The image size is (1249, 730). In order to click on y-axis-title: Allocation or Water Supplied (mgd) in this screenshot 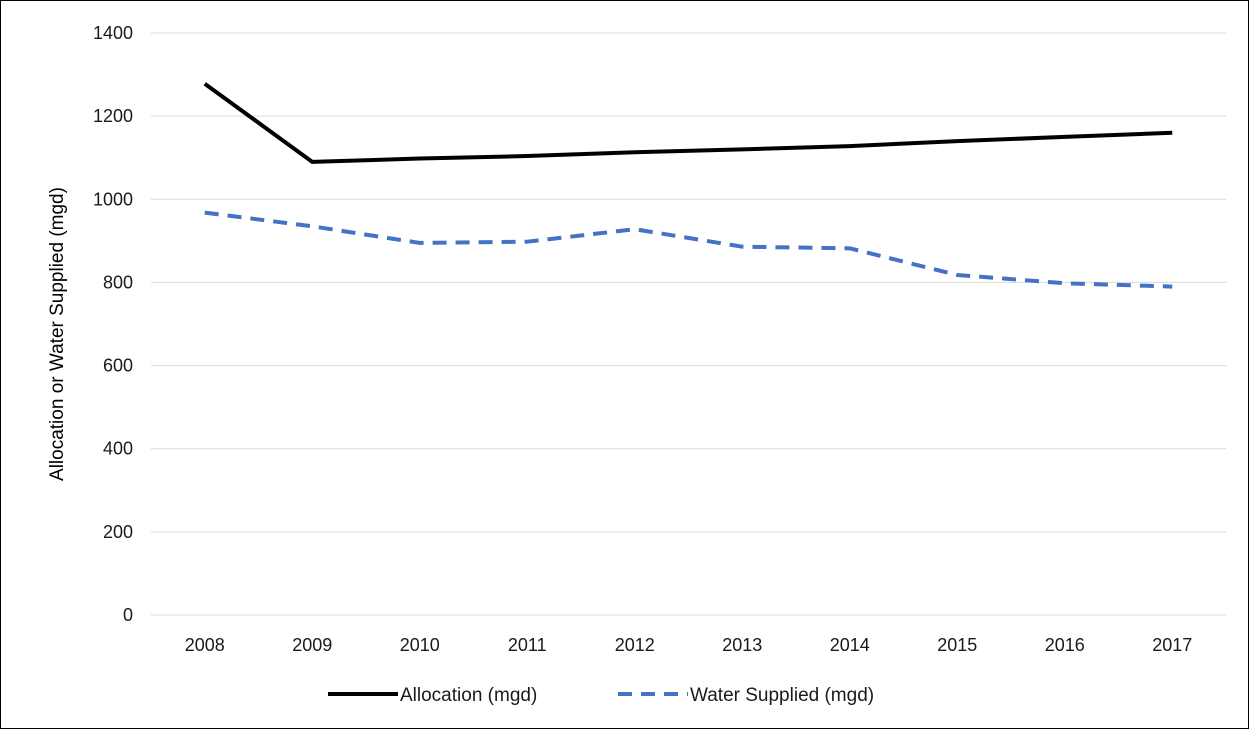, I will do `click(57, 334)`.